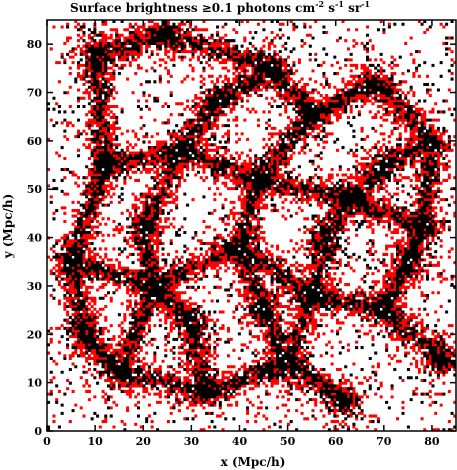 The image size is (457, 470). I want to click on title-unit-sr: sr, so click(353, 8).